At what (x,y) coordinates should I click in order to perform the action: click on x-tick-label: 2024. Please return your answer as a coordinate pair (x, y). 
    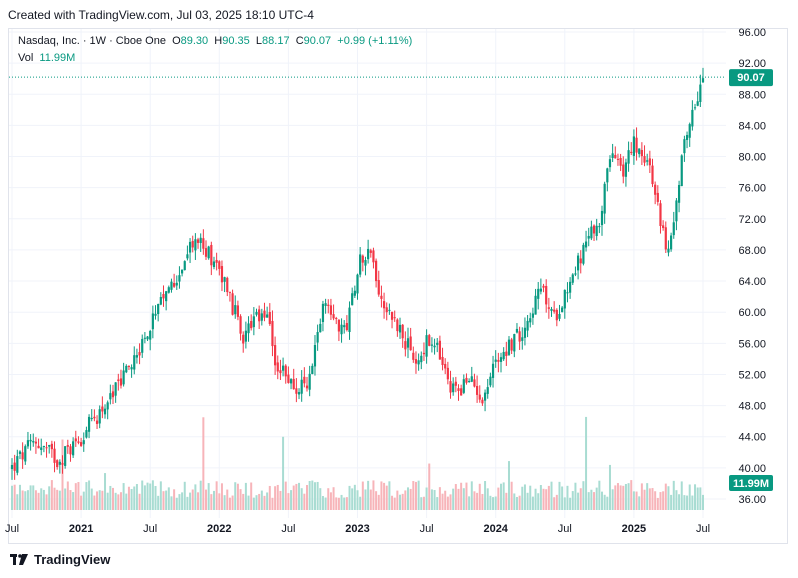
    Looking at the image, I should click on (495, 529).